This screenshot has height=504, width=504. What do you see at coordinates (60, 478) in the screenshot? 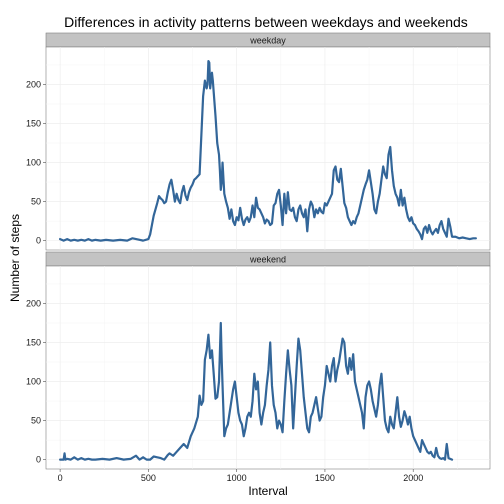
I see `x-tick-label: 0` at bounding box center [60, 478].